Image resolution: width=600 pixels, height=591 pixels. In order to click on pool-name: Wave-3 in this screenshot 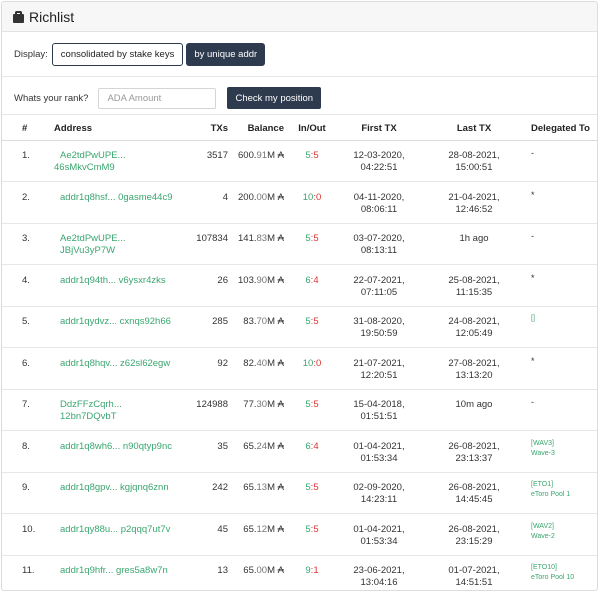, I will do `click(543, 453)`.